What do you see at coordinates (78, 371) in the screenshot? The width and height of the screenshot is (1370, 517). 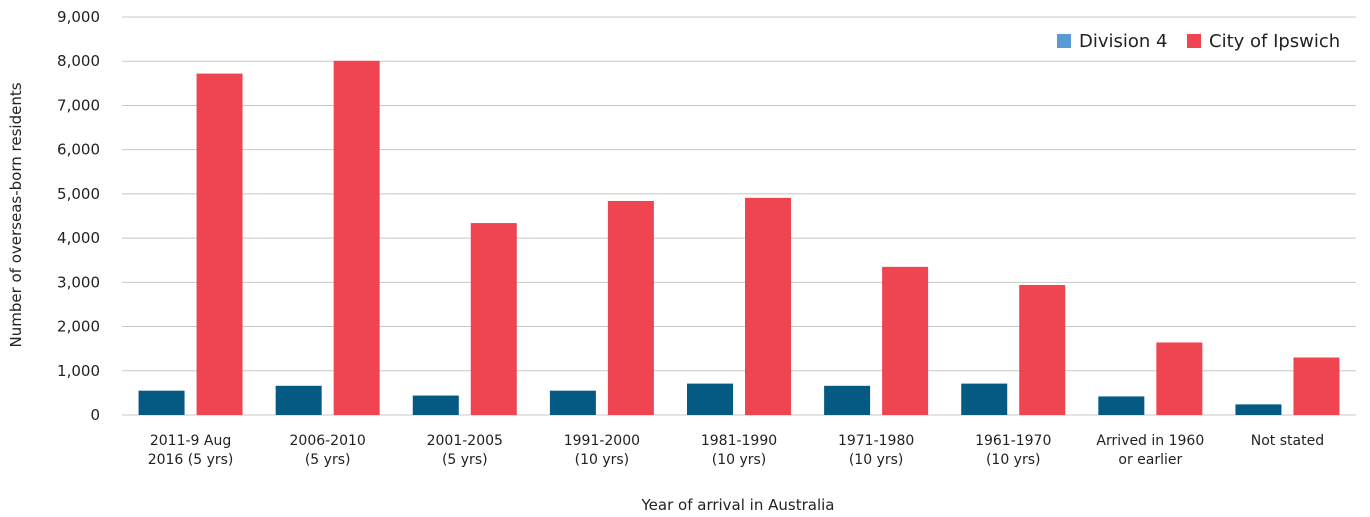 I see `y-tick-label: 1,000` at bounding box center [78, 371].